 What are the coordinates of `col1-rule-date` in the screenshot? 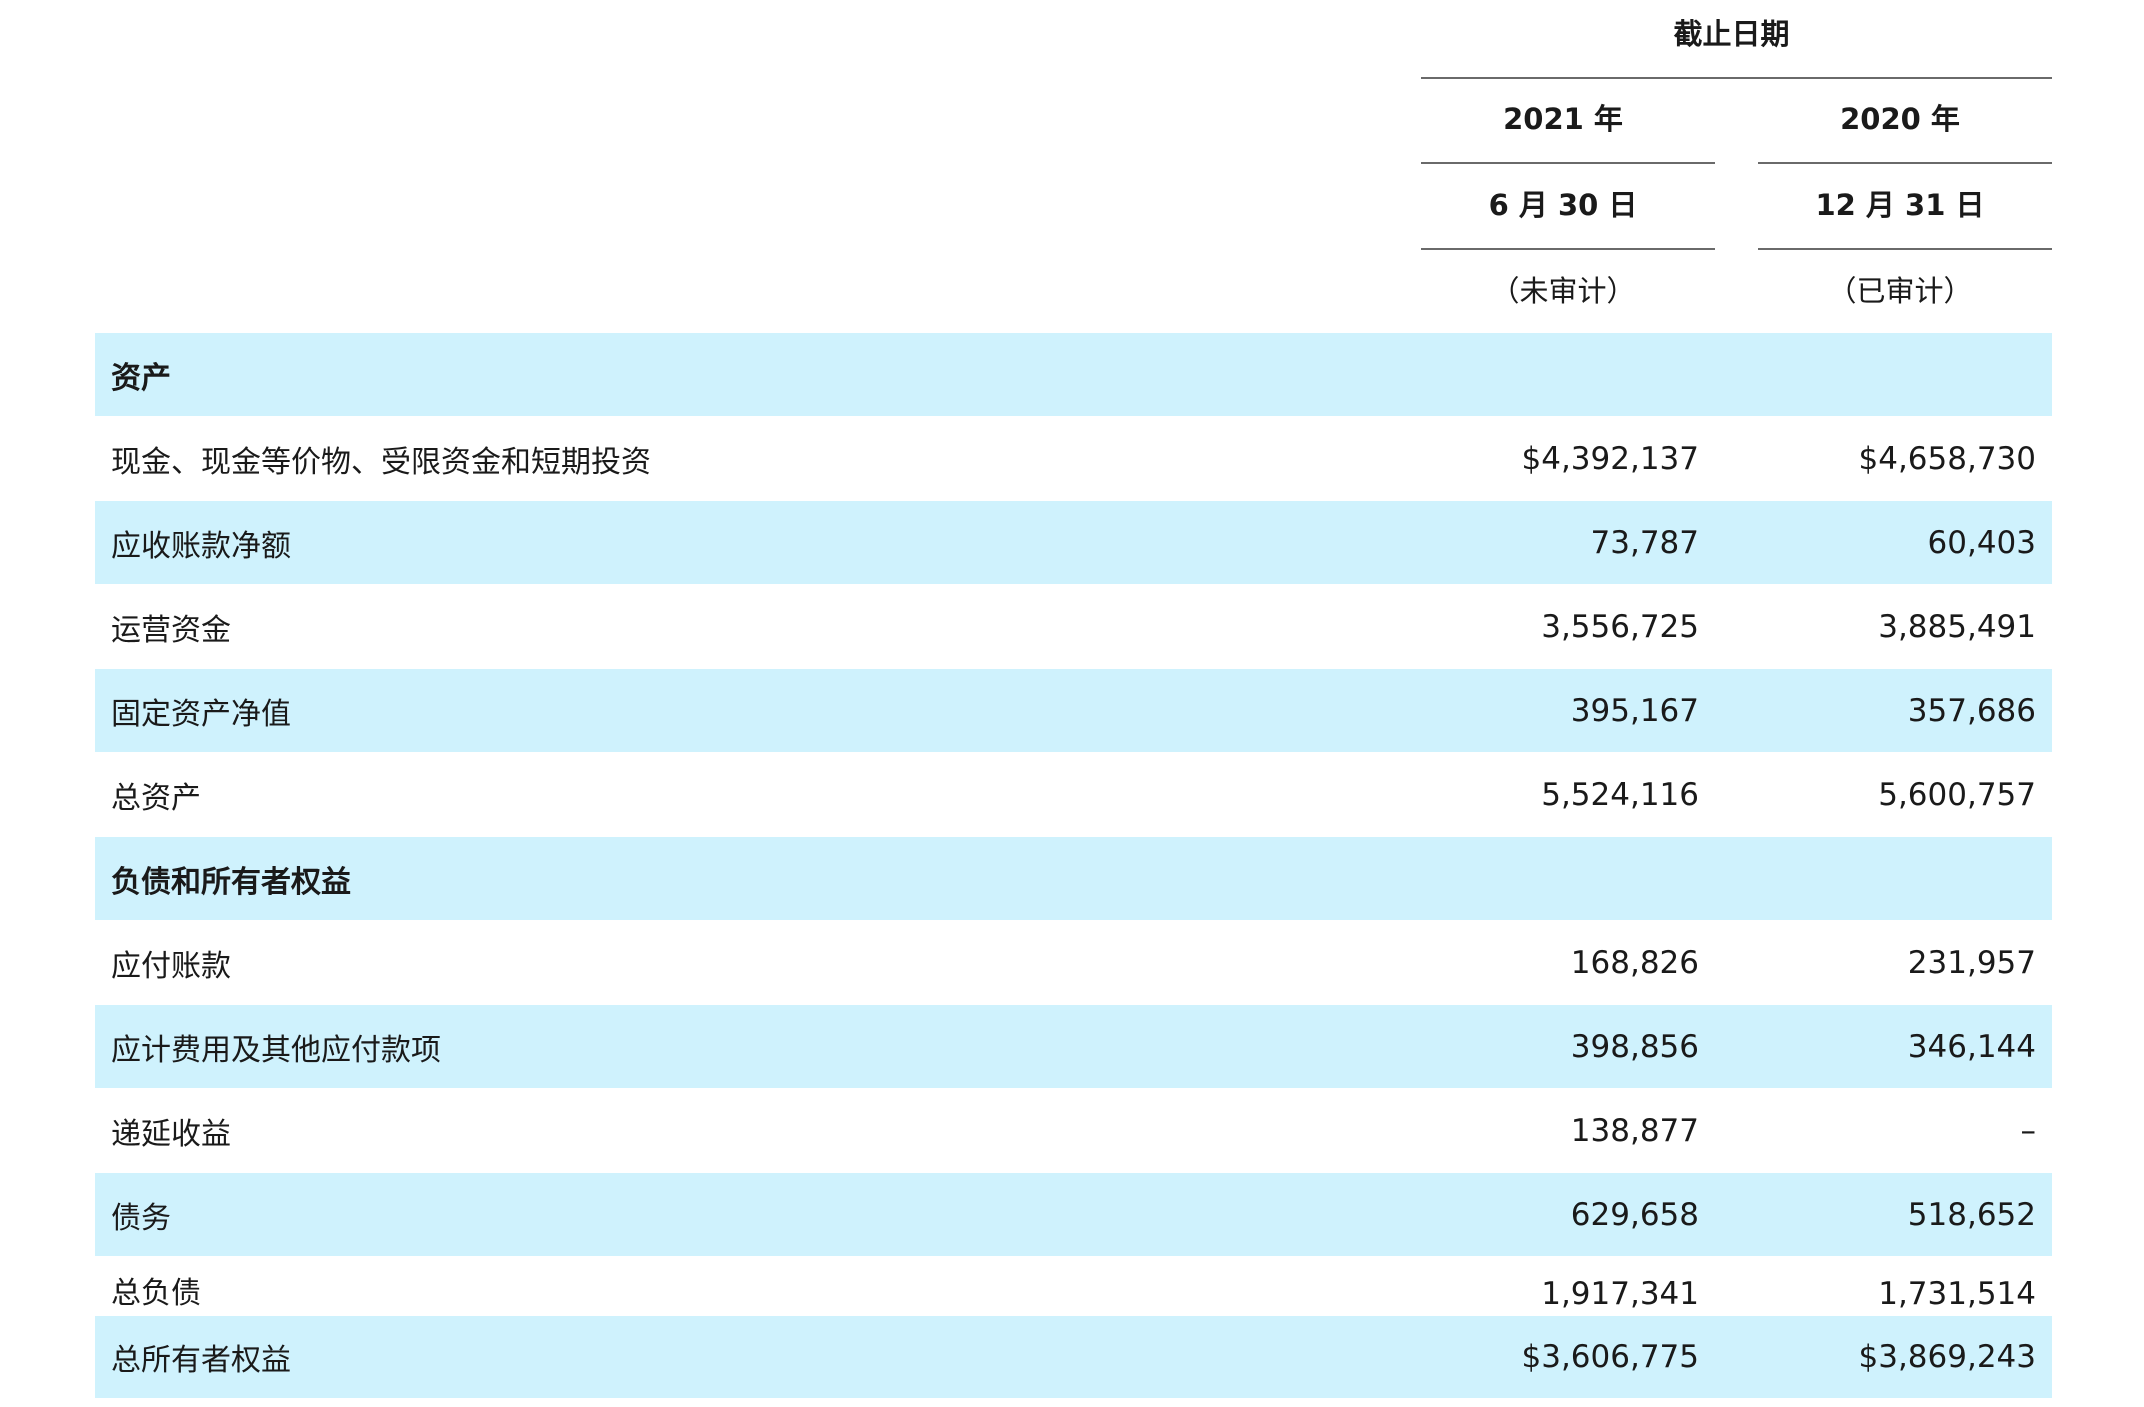 It's located at (1568, 249).